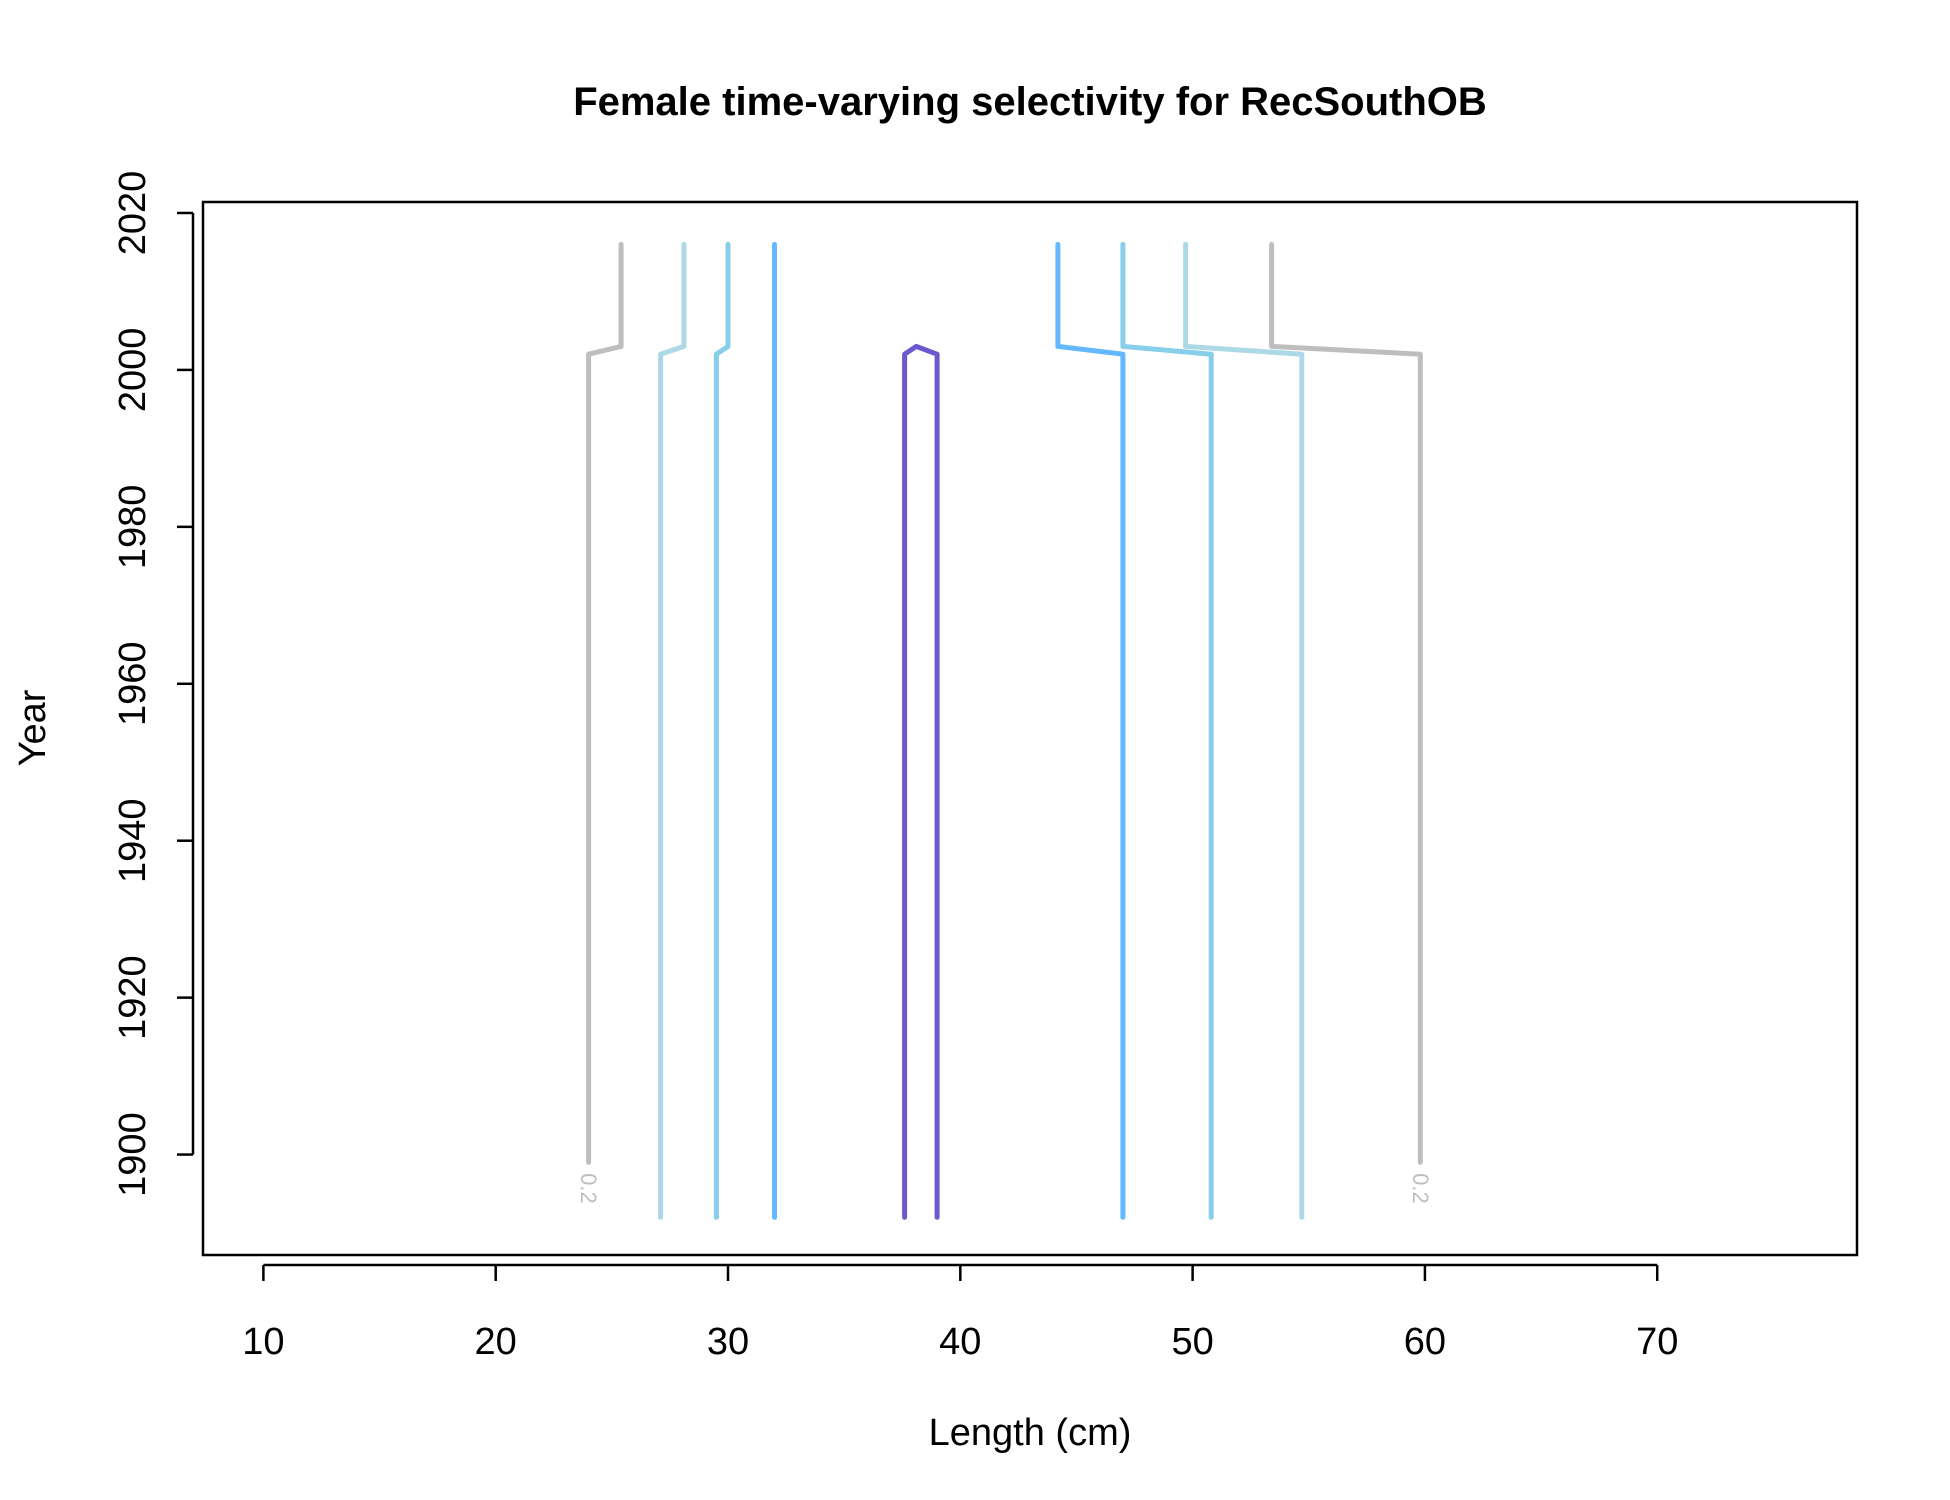 The height and width of the screenshot is (1500, 1950). Describe the element at coordinates (1657, 1342) in the screenshot. I see `x-tick-label: 70` at that location.